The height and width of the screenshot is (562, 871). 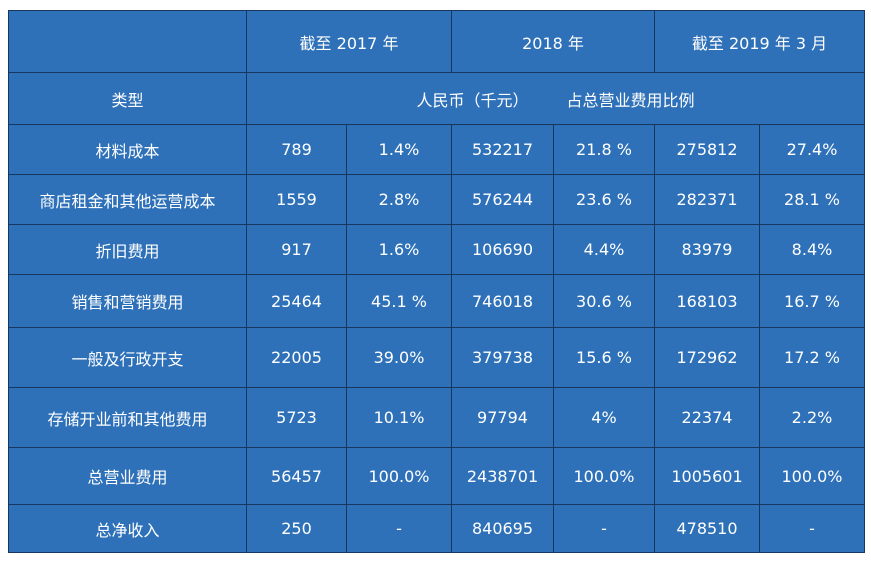 What do you see at coordinates (553, 41) in the screenshot?
I see `period-2018-header: 2018 年` at bounding box center [553, 41].